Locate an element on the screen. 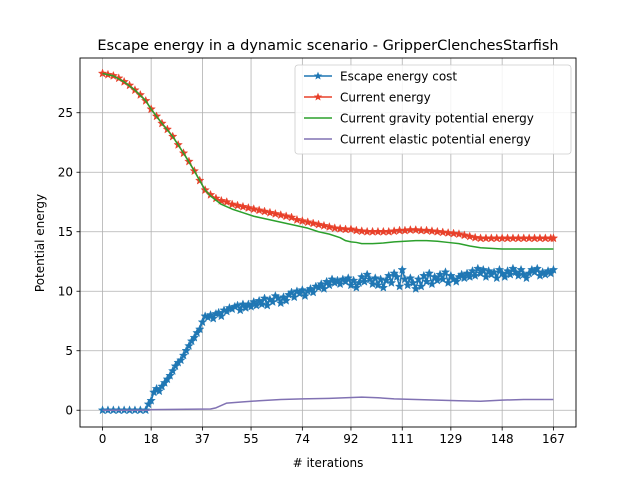 The width and height of the screenshot is (640, 484). x-tick-label: 37 is located at coordinates (202, 439).